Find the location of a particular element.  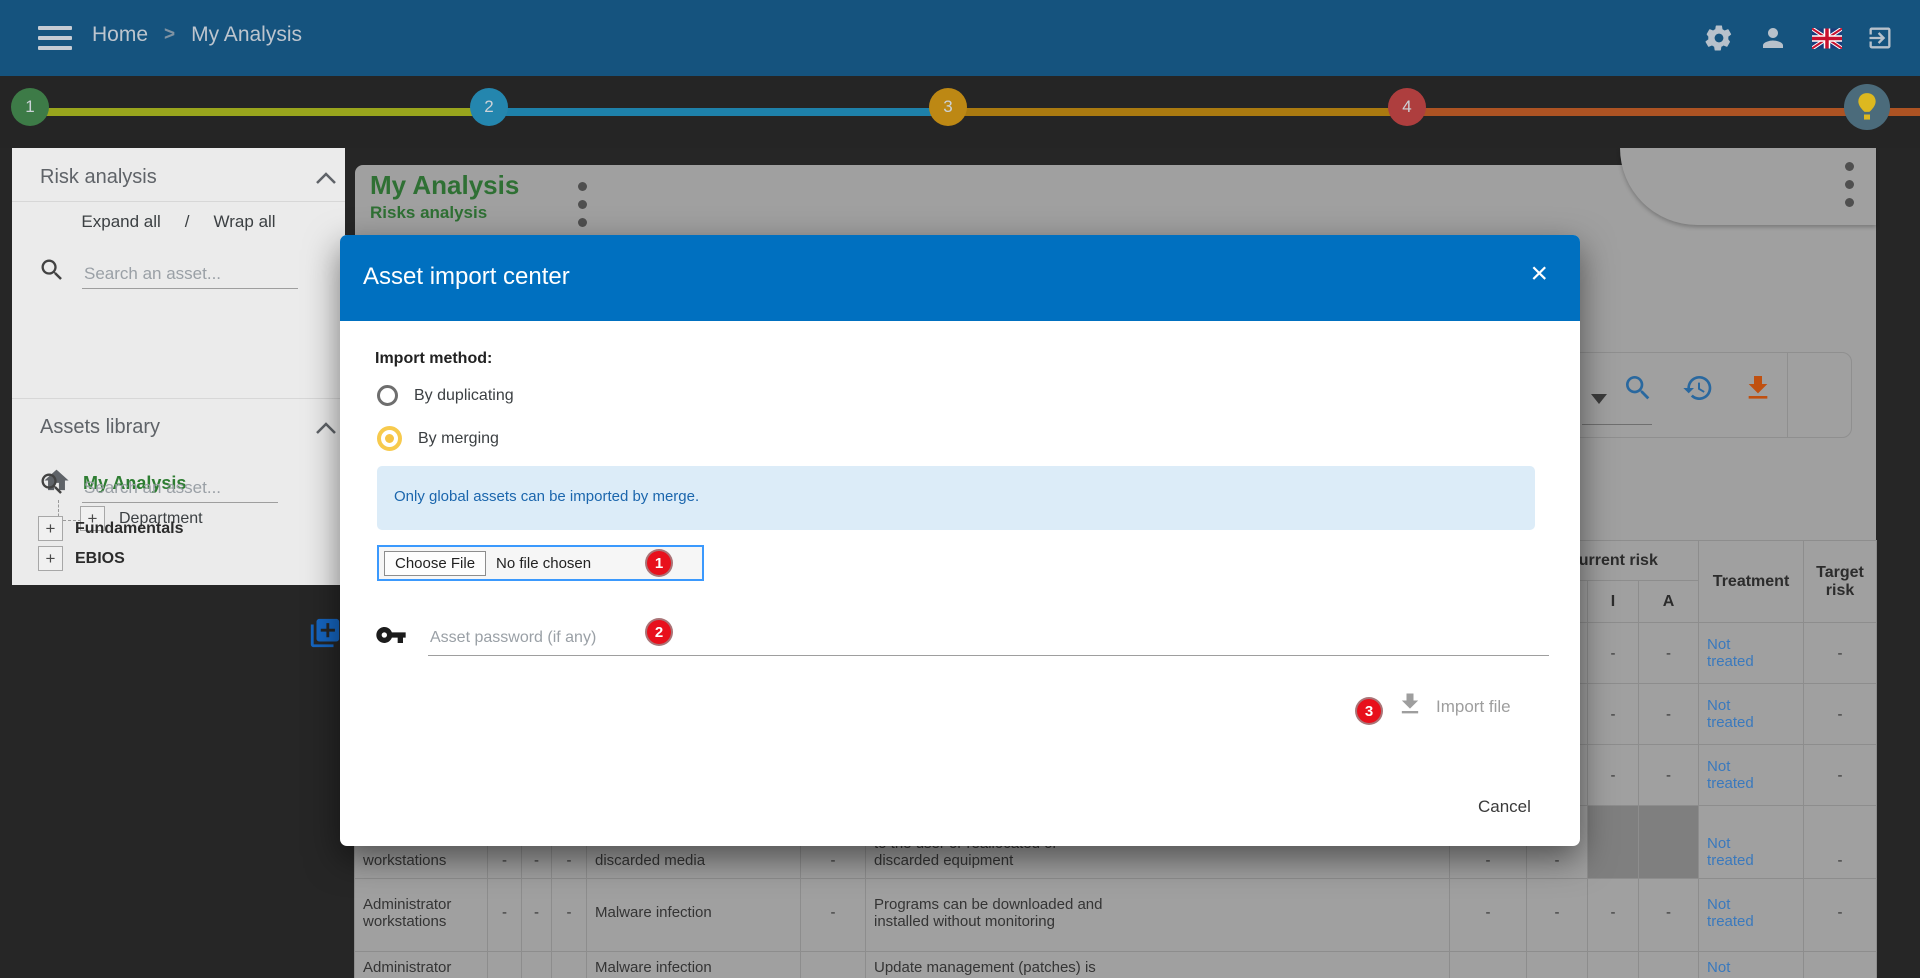

key-icon is located at coordinates (391, 637).